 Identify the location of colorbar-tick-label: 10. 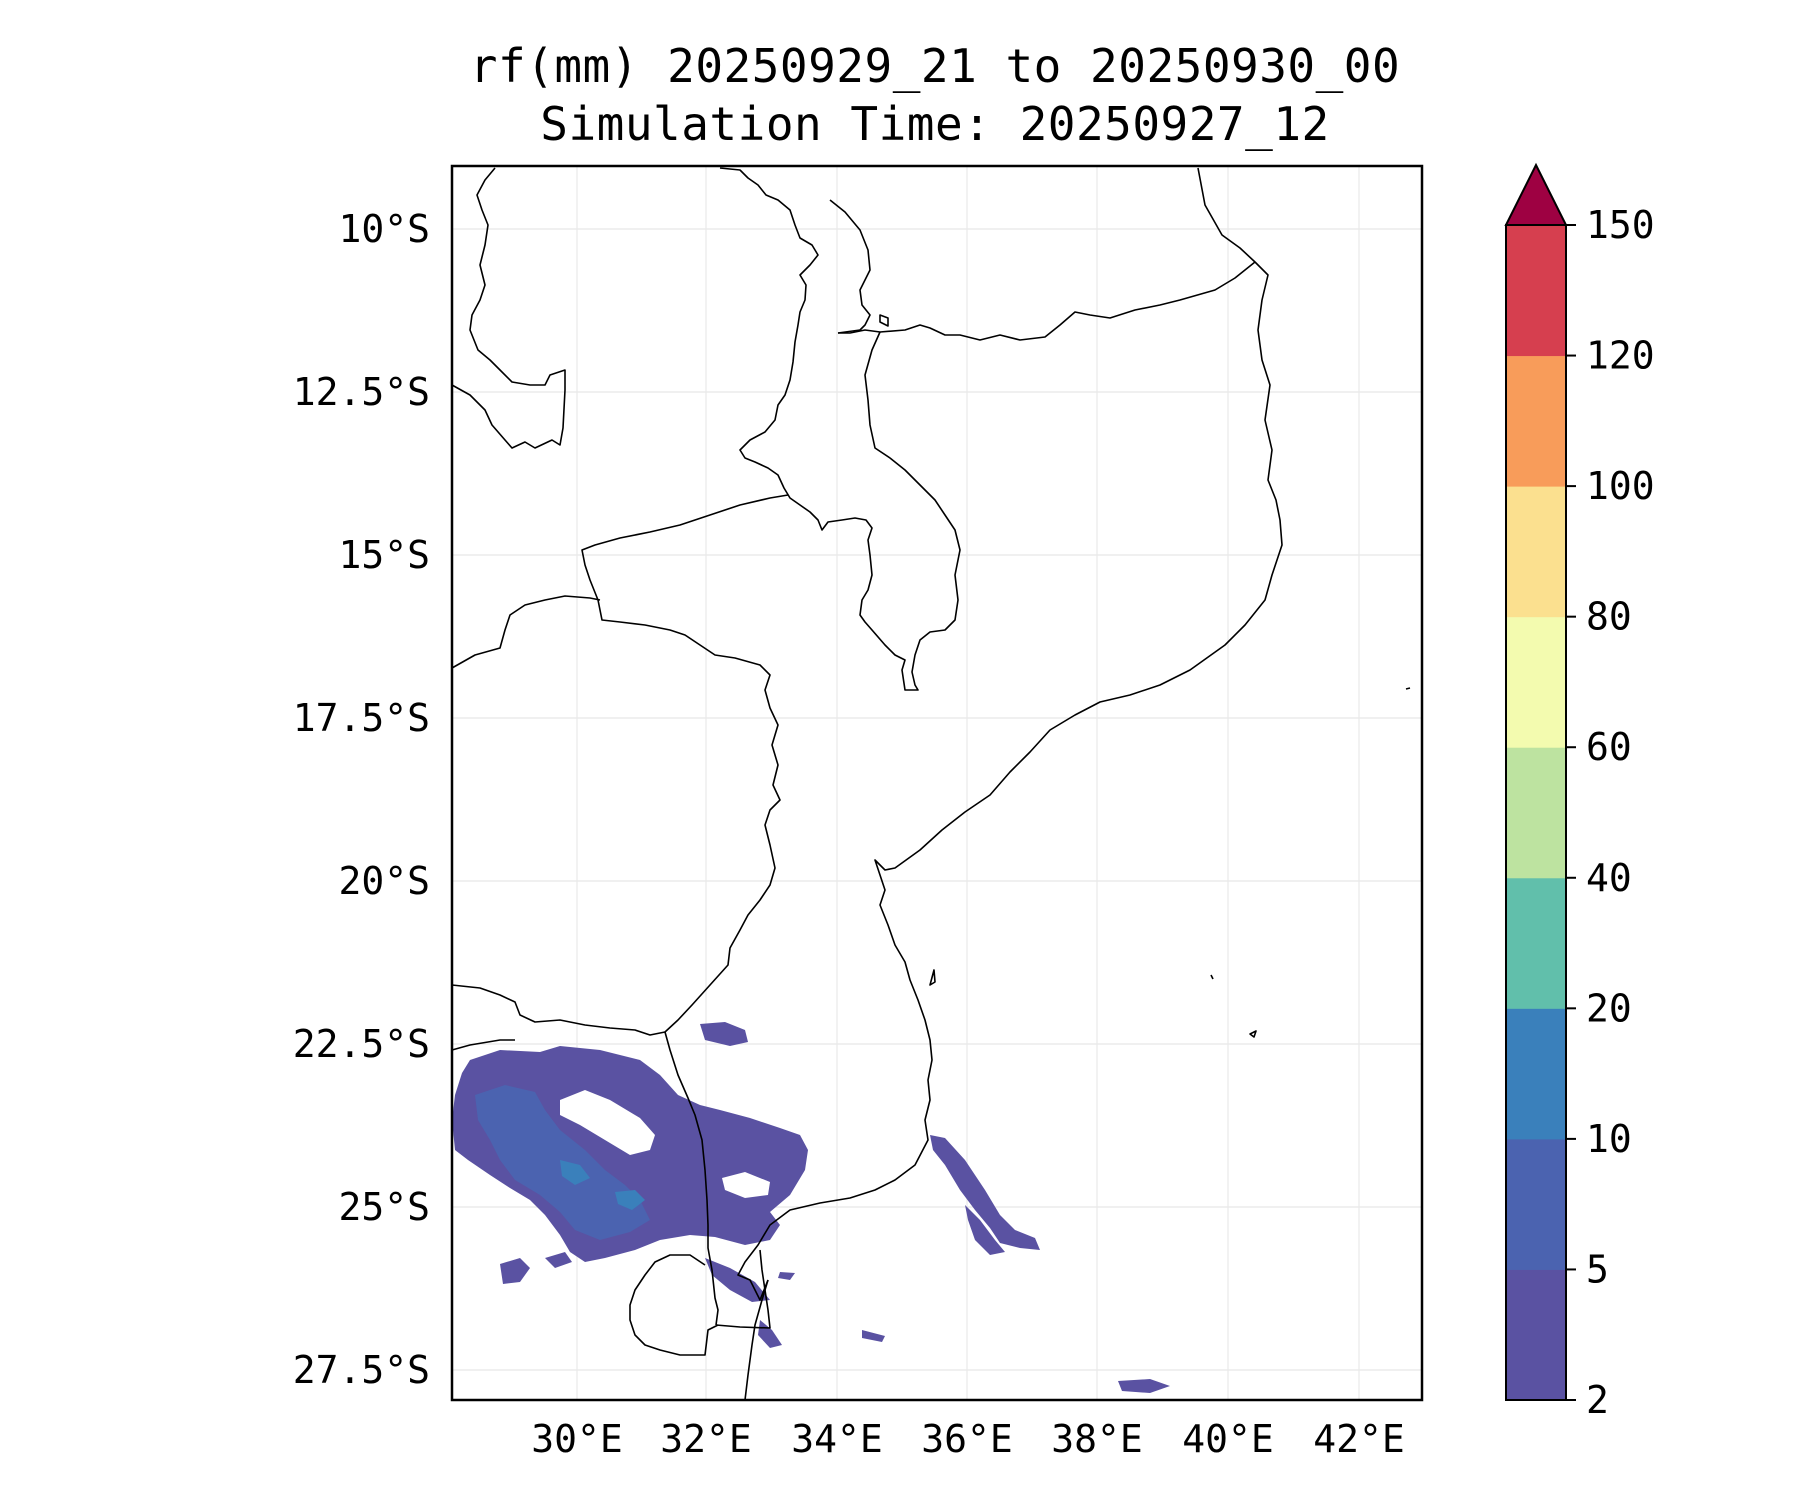
(1609, 1139).